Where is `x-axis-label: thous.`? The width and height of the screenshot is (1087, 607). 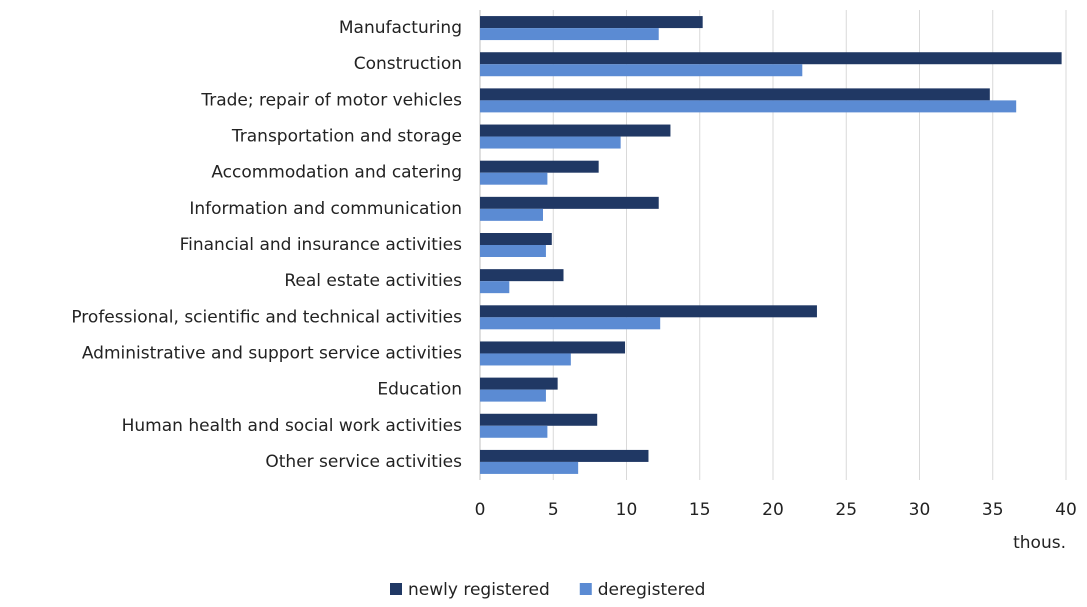
x-axis-label: thous. is located at coordinates (1039, 543).